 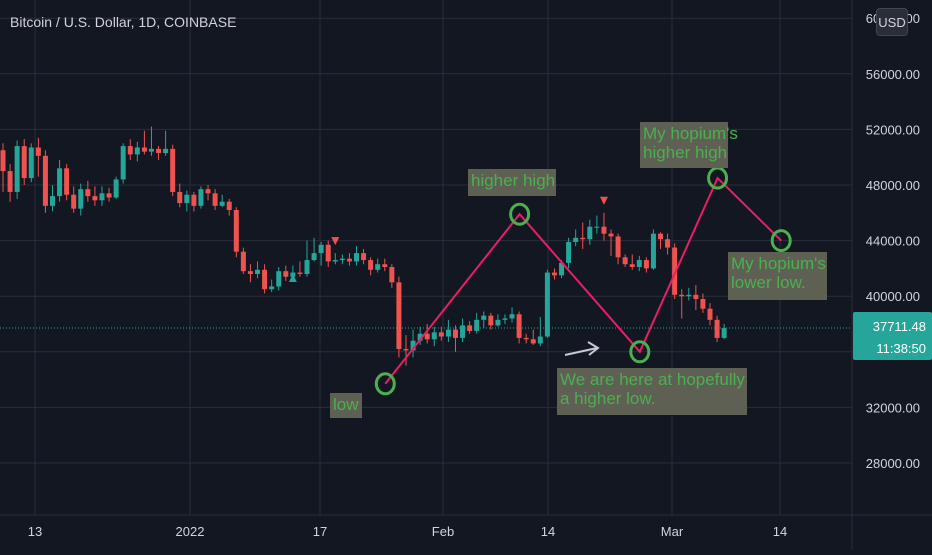 I want to click on y-tick-label: 28000.00, so click(x=893, y=463).